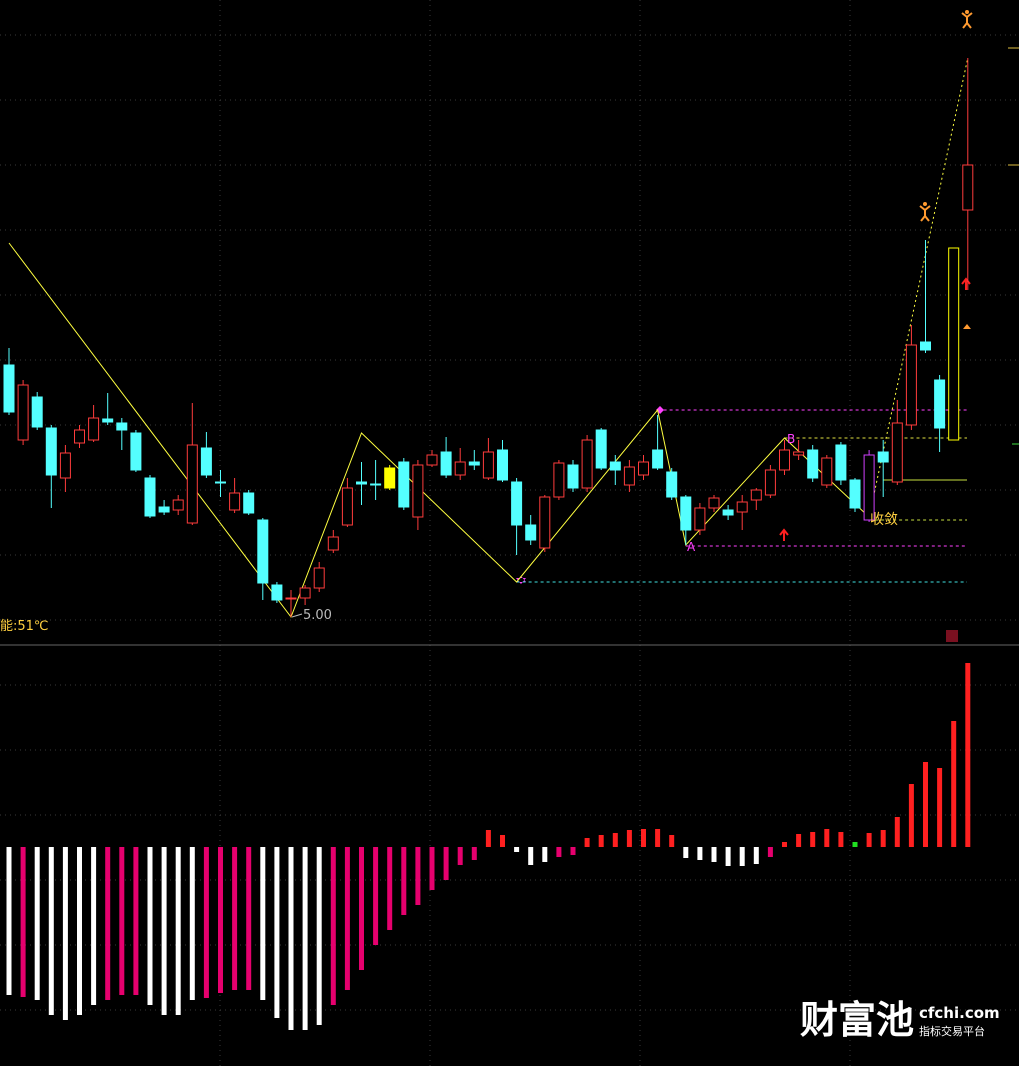 This screenshot has height=1066, width=1019. I want to click on runner-icon, so click(925, 204).